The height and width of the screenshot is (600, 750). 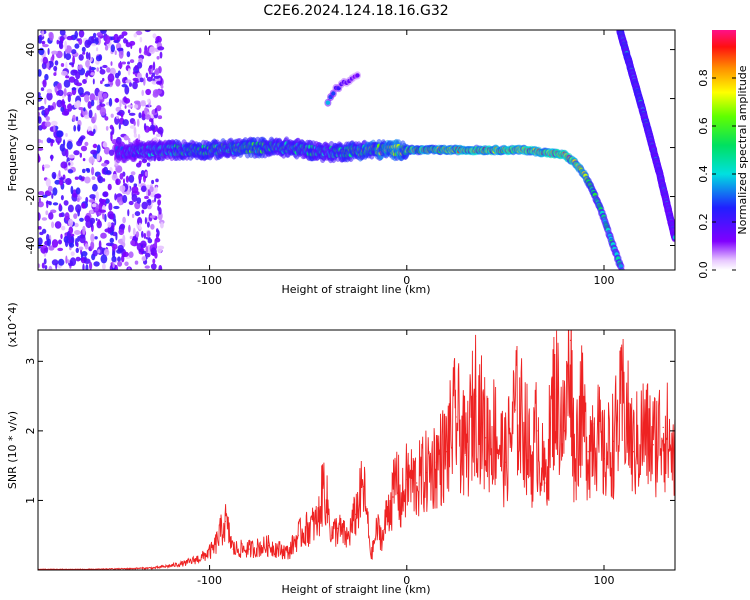 What do you see at coordinates (703, 78) in the screenshot?
I see `colorbar-tick-label: 0.8` at bounding box center [703, 78].